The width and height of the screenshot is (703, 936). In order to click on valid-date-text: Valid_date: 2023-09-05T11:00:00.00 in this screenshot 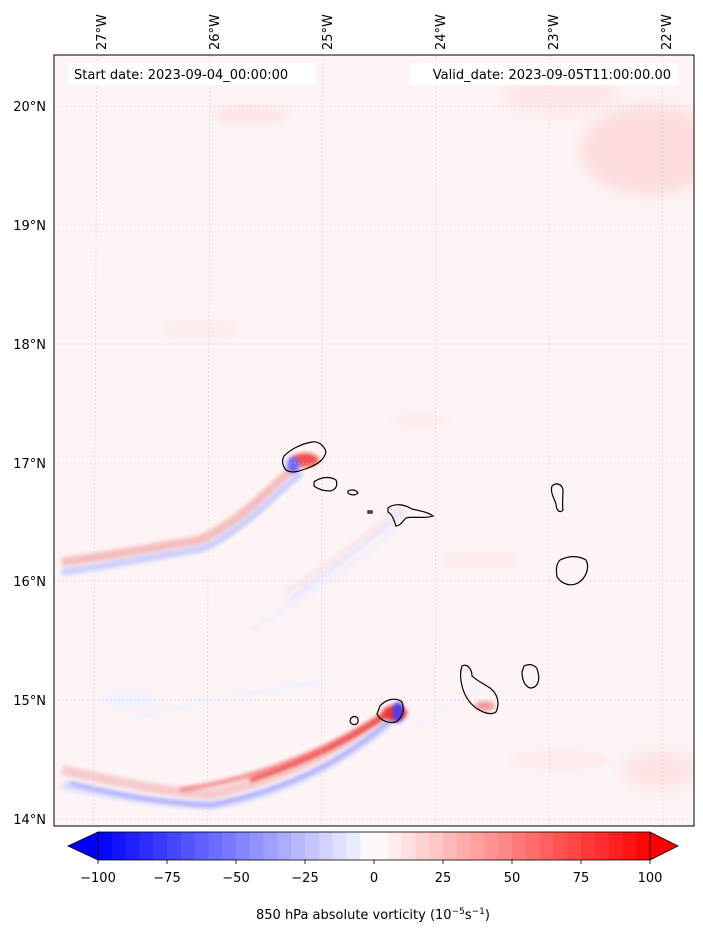, I will do `click(552, 75)`.